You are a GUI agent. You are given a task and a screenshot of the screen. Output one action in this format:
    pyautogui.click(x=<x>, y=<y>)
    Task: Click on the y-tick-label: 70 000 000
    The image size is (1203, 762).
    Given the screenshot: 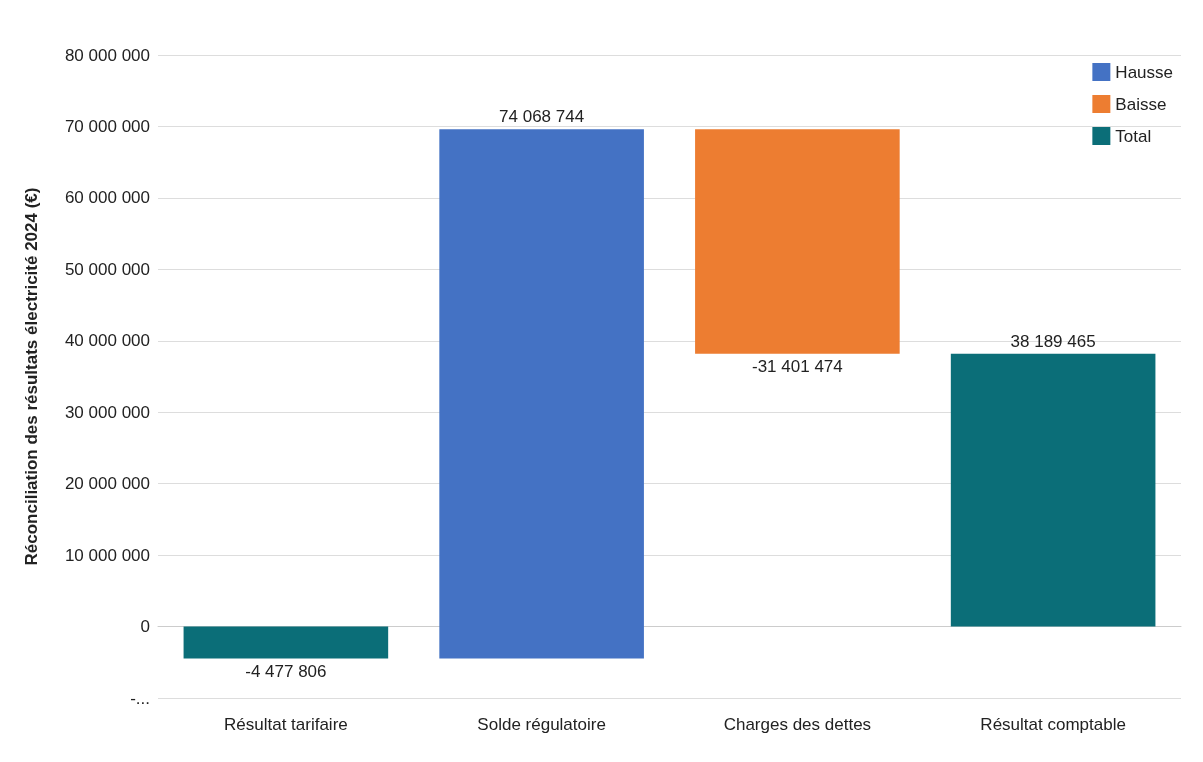 What is the action you would take?
    pyautogui.click(x=107, y=126)
    